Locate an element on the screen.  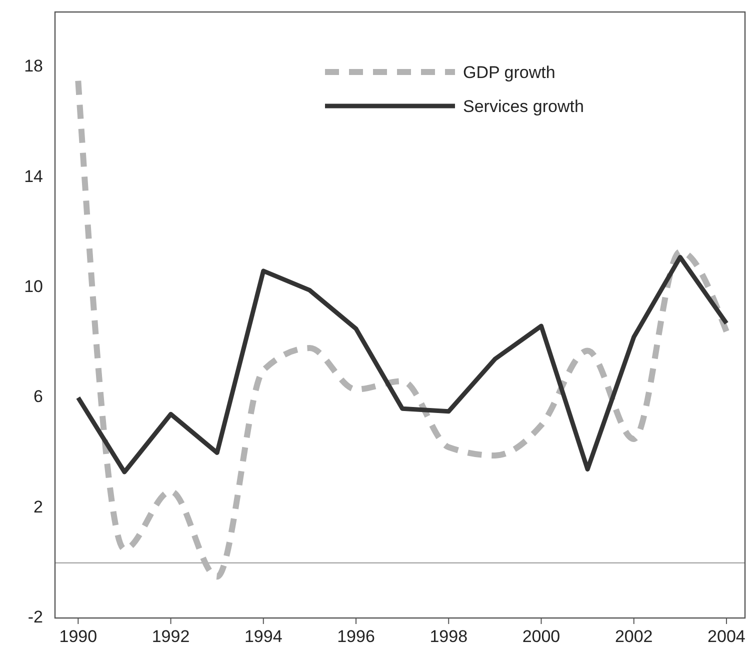
x-tick-label: 2002 is located at coordinates (633, 636).